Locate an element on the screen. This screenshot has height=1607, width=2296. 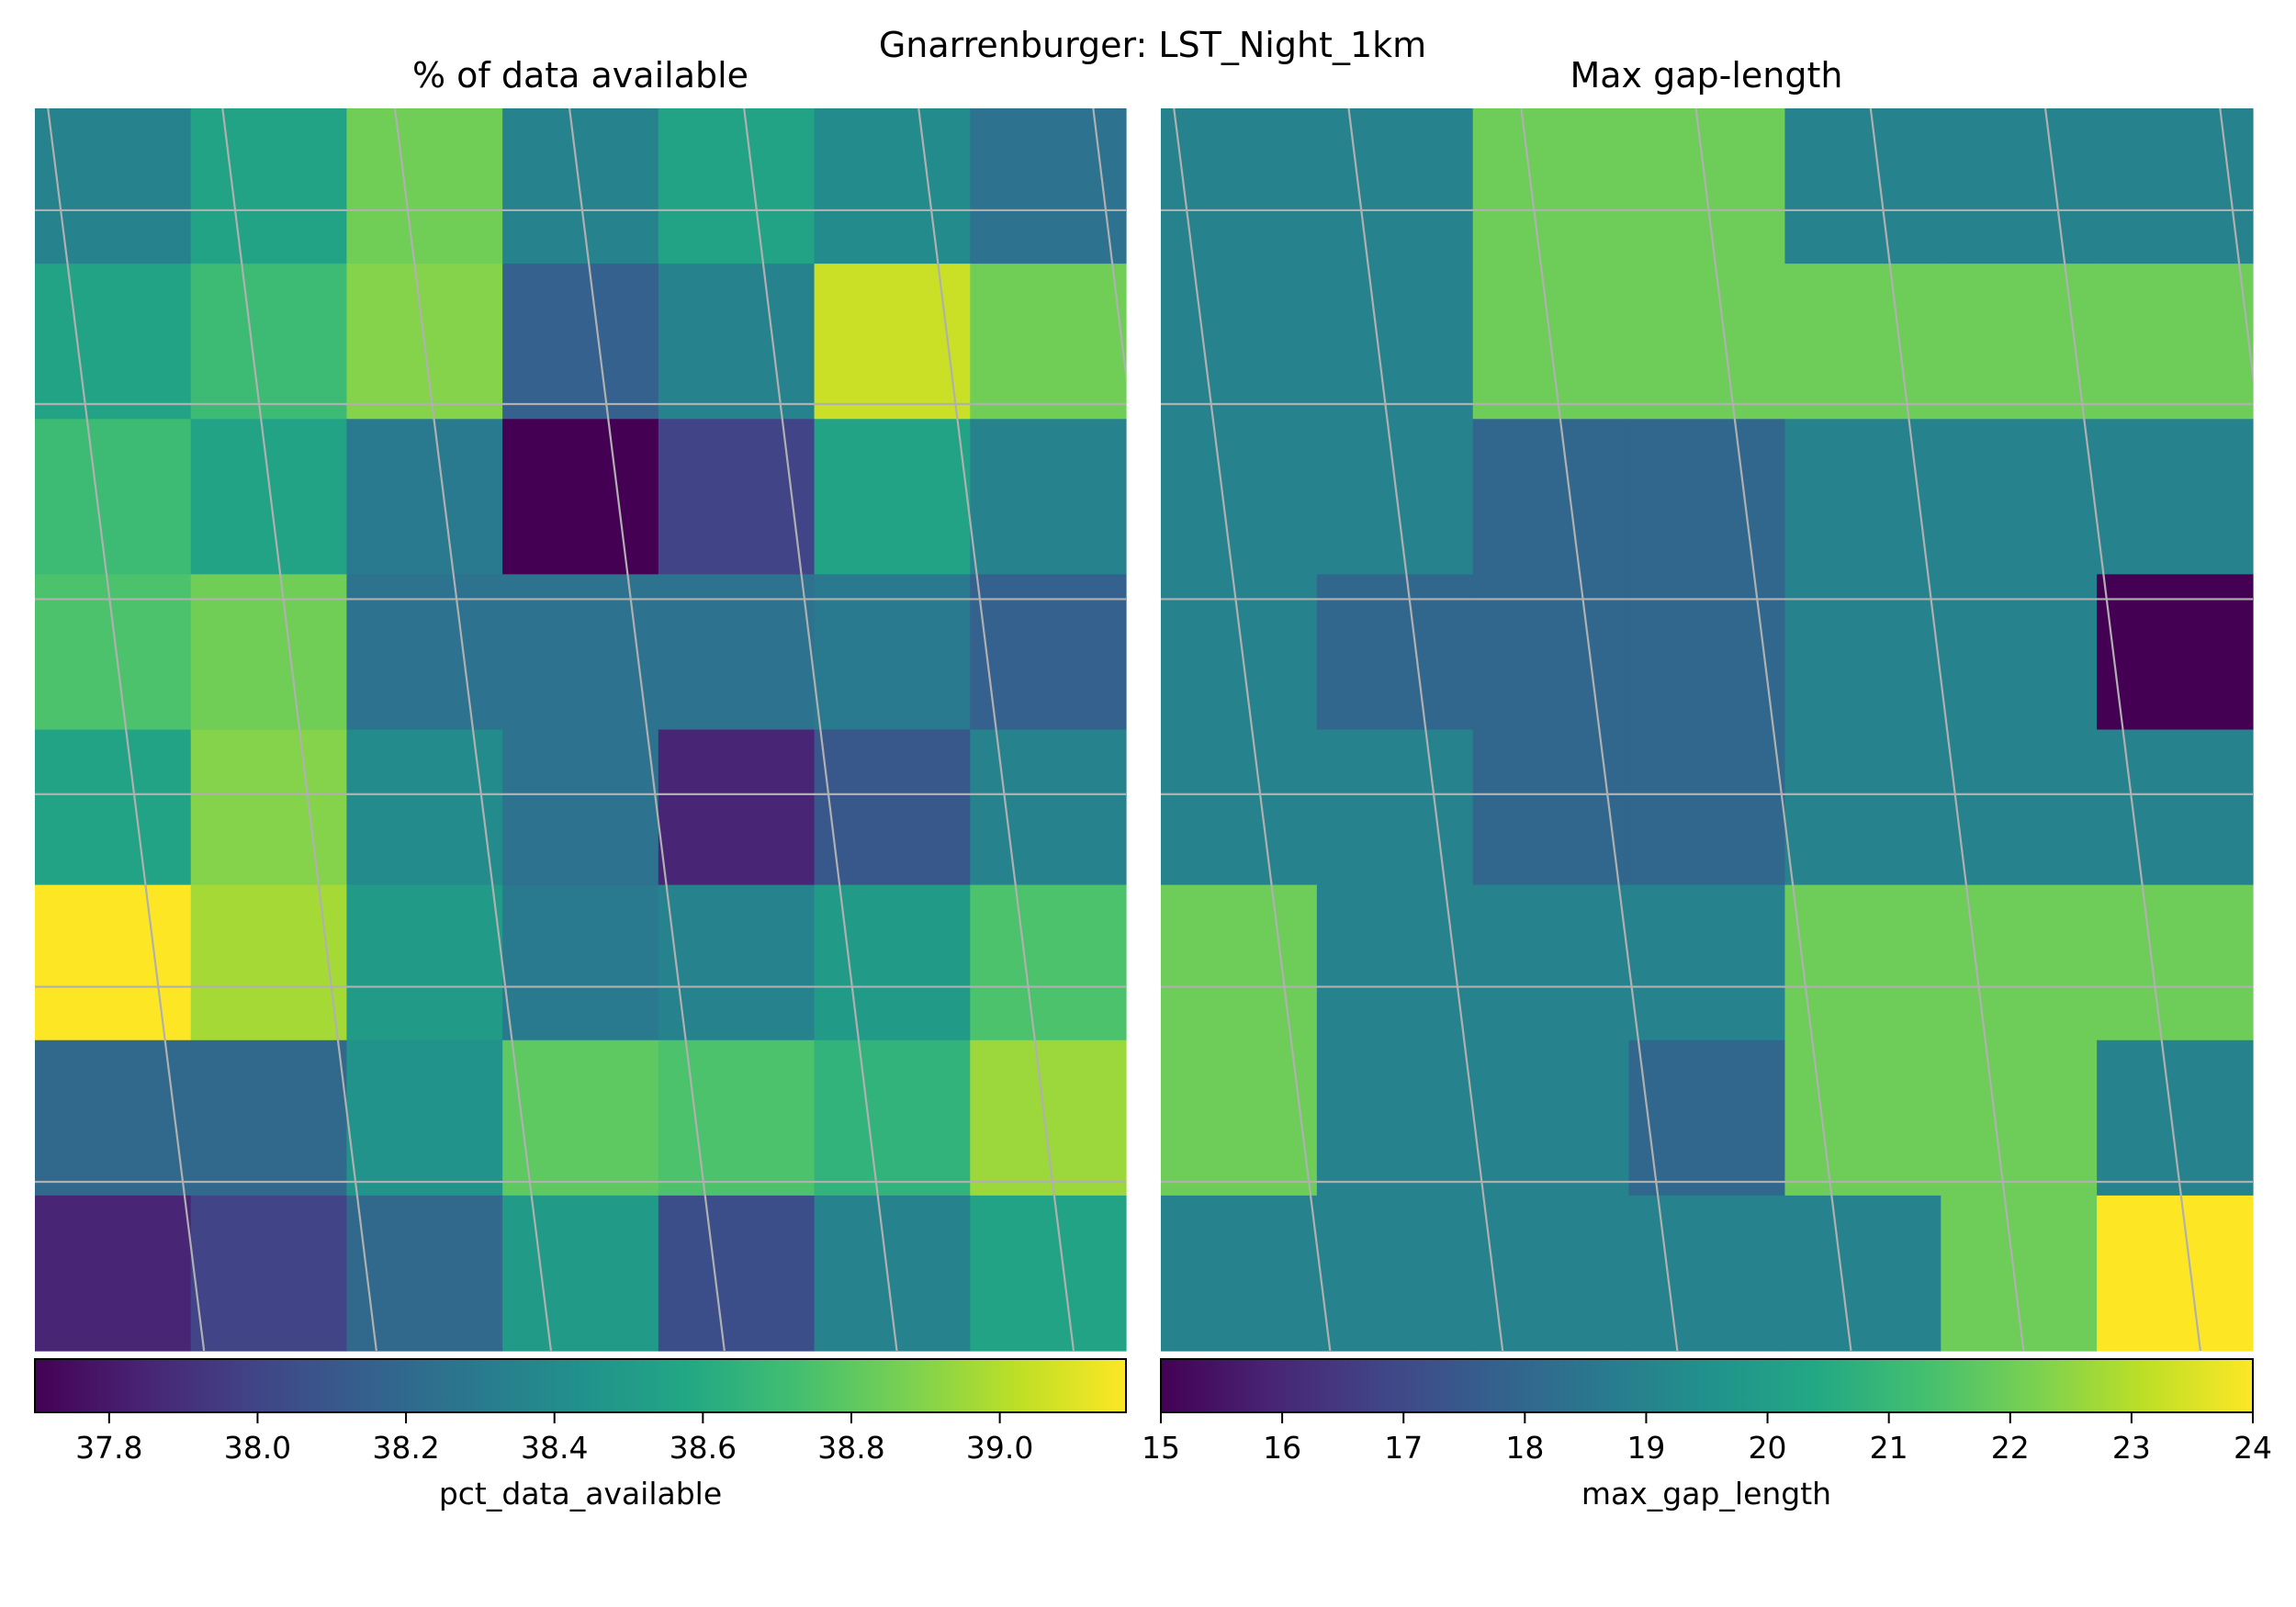
colorbar-tick-label: 38.4 is located at coordinates (554, 1448).